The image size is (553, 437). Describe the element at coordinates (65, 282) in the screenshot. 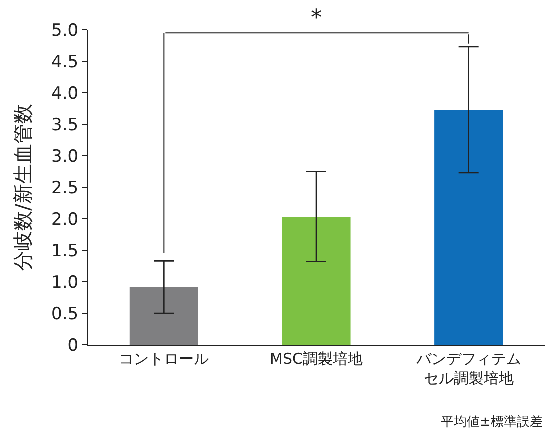

I see `y-tick-label: 1.0` at that location.